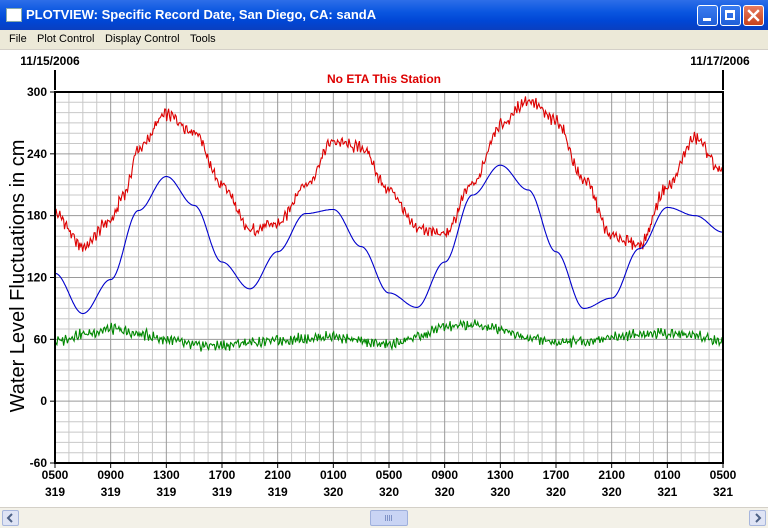 The image size is (768, 530). Describe the element at coordinates (18, 39) in the screenshot. I see `menu-file: File` at that location.